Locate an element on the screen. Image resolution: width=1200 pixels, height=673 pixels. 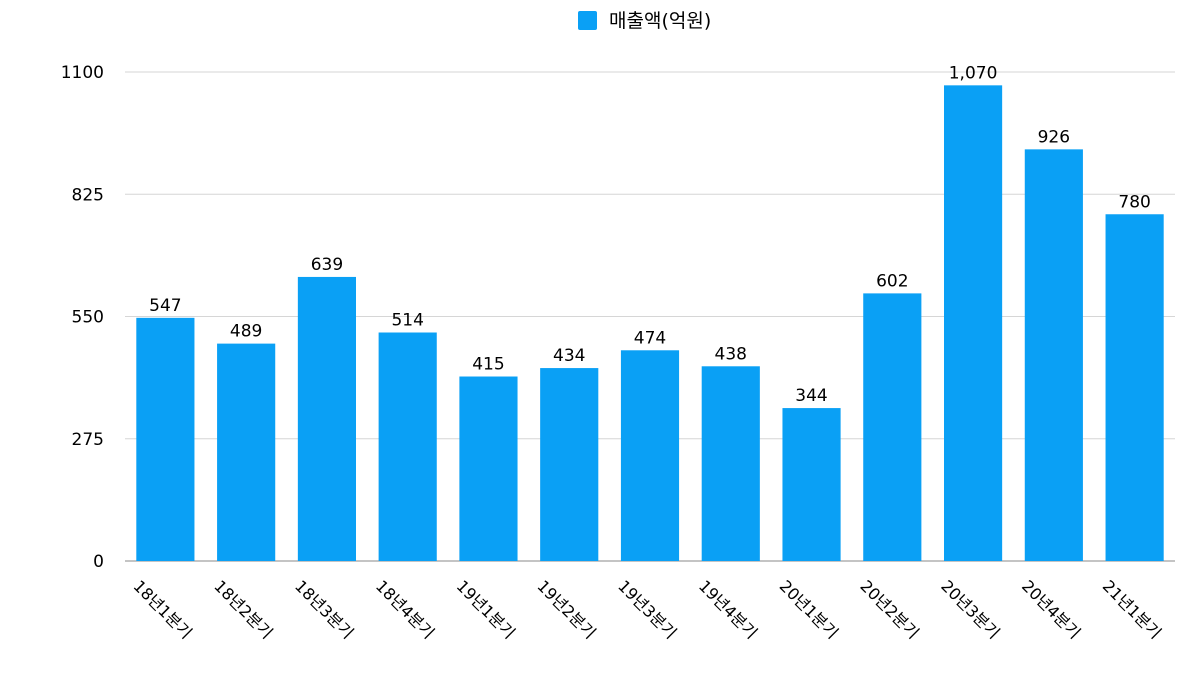
y-tick-label: 1100 is located at coordinates (82, 73).